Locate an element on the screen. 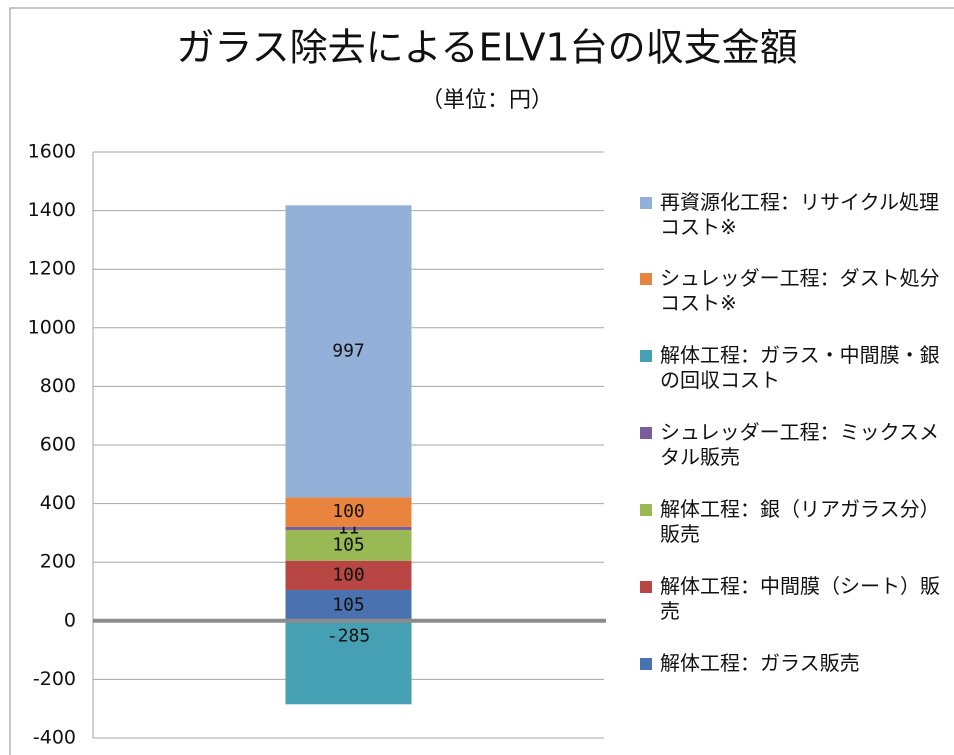 Image resolution: width=954 pixels, height=755 pixels. data-label: 997 is located at coordinates (348, 350).